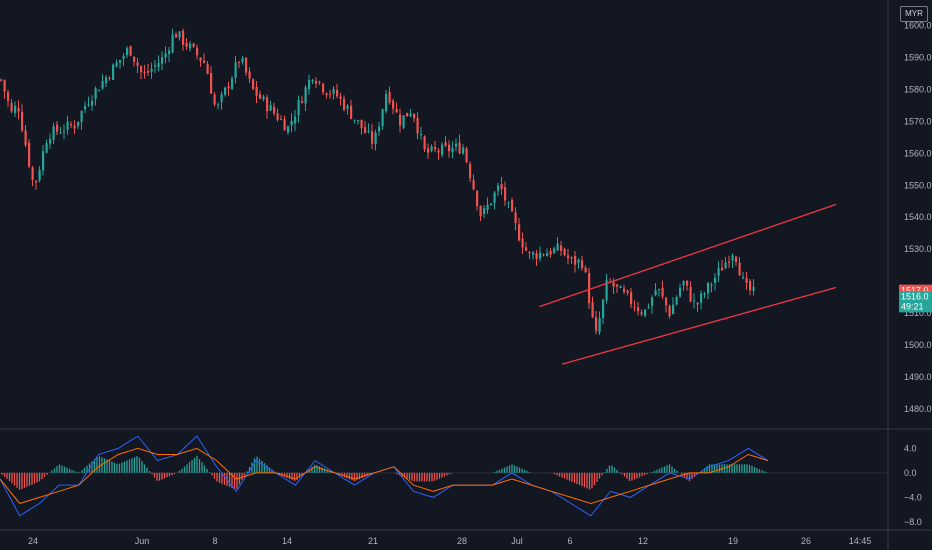 This screenshot has height=550, width=932. Describe the element at coordinates (688, 255) in the screenshot. I see `upper-channel-line` at that location.